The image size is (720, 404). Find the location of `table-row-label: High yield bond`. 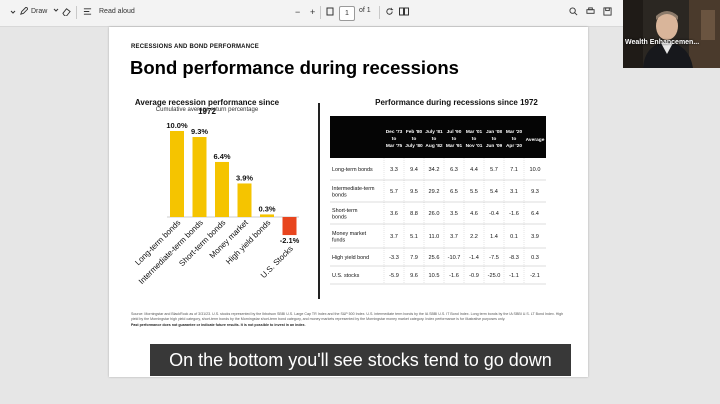

table-row-label: High yield bond is located at coordinates (350, 258).